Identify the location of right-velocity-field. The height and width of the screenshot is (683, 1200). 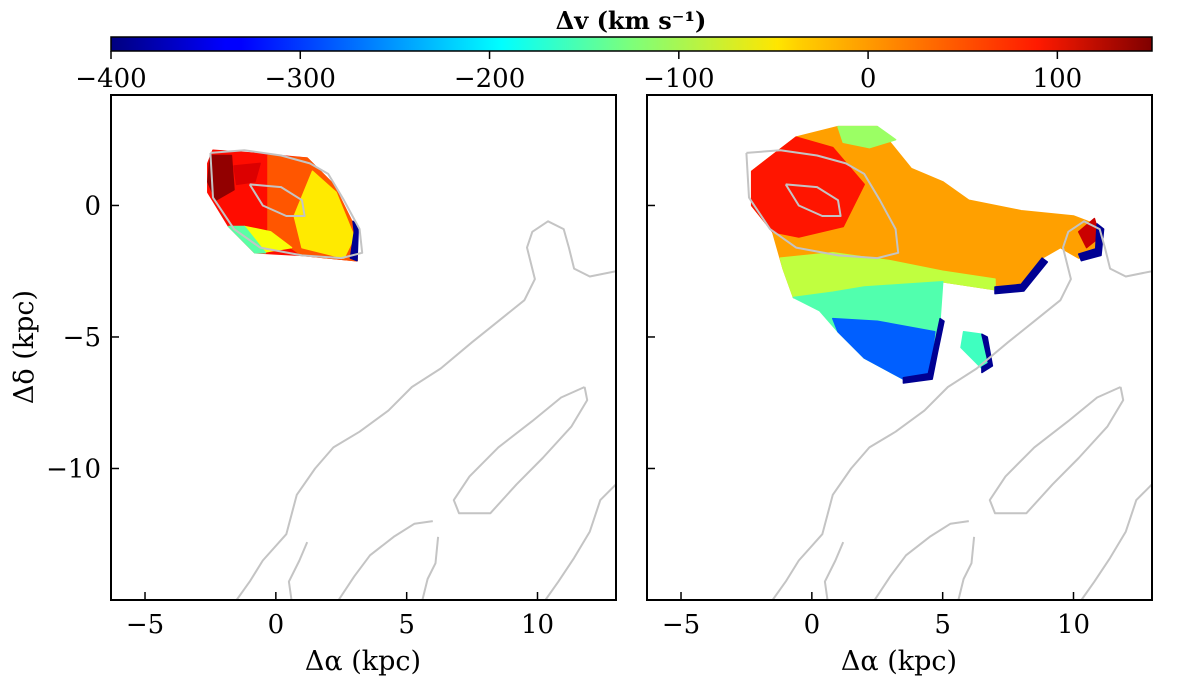
(927, 254).